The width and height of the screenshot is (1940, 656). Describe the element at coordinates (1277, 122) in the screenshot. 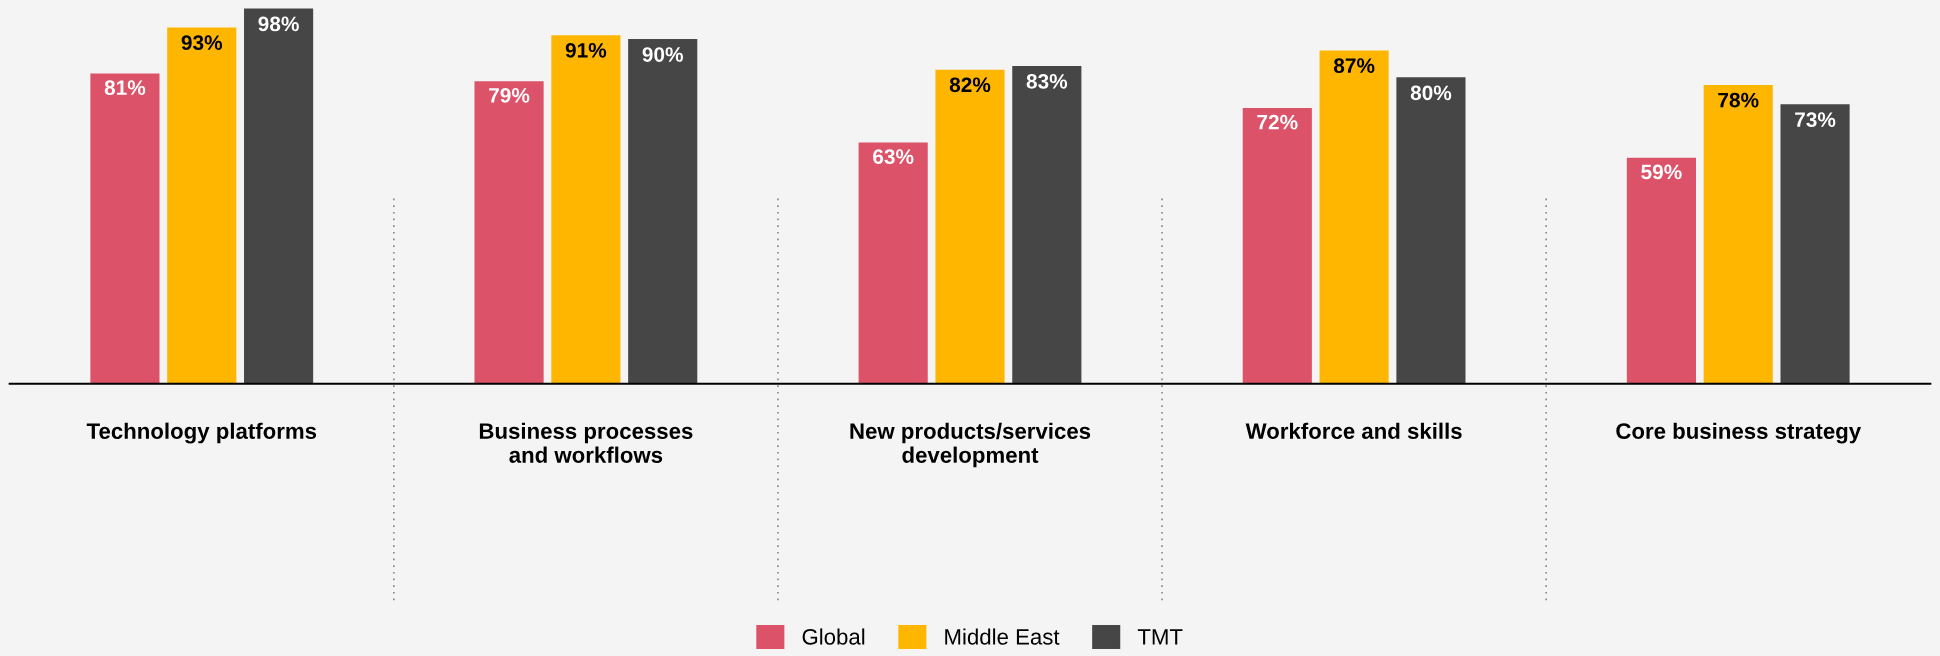

I see `data-label: 72%` at that location.